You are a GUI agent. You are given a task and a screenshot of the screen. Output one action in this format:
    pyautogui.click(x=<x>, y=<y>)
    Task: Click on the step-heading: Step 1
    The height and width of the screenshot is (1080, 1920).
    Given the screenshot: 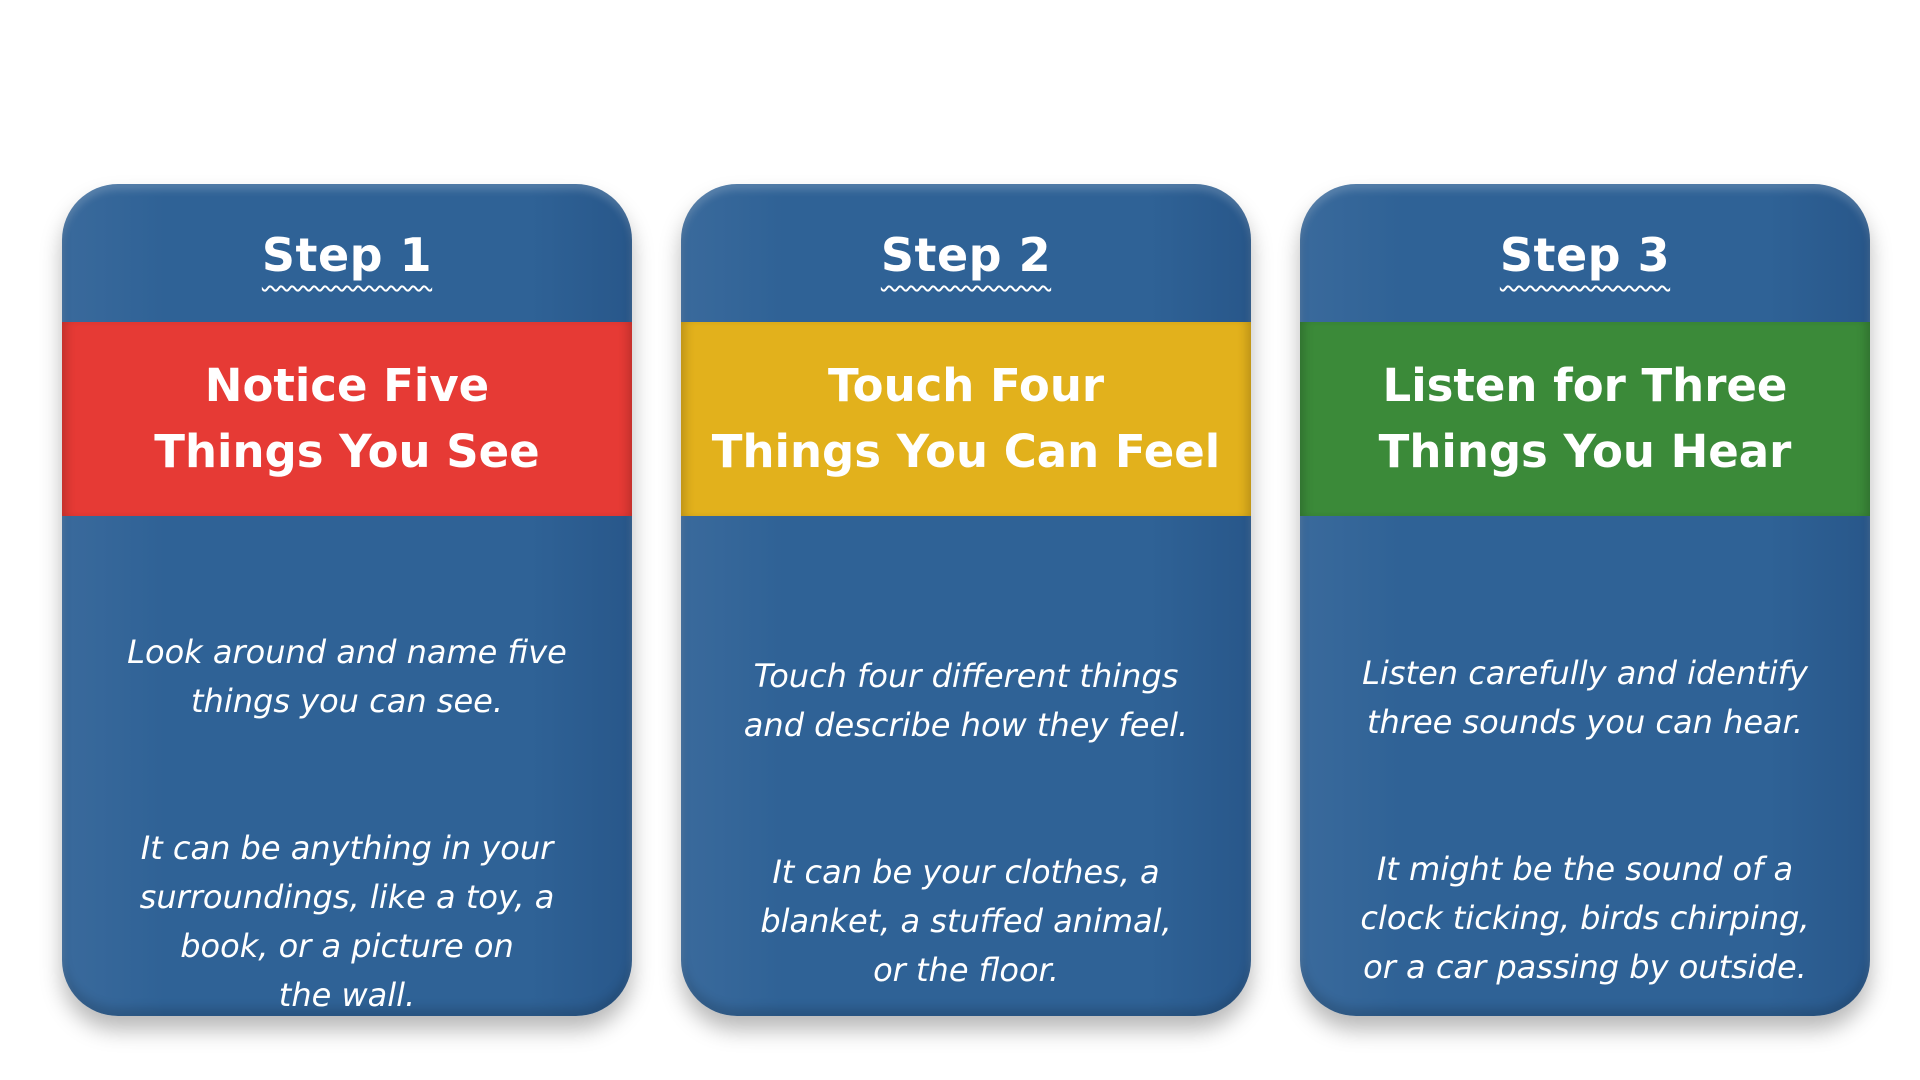 What is the action you would take?
    pyautogui.click(x=347, y=260)
    